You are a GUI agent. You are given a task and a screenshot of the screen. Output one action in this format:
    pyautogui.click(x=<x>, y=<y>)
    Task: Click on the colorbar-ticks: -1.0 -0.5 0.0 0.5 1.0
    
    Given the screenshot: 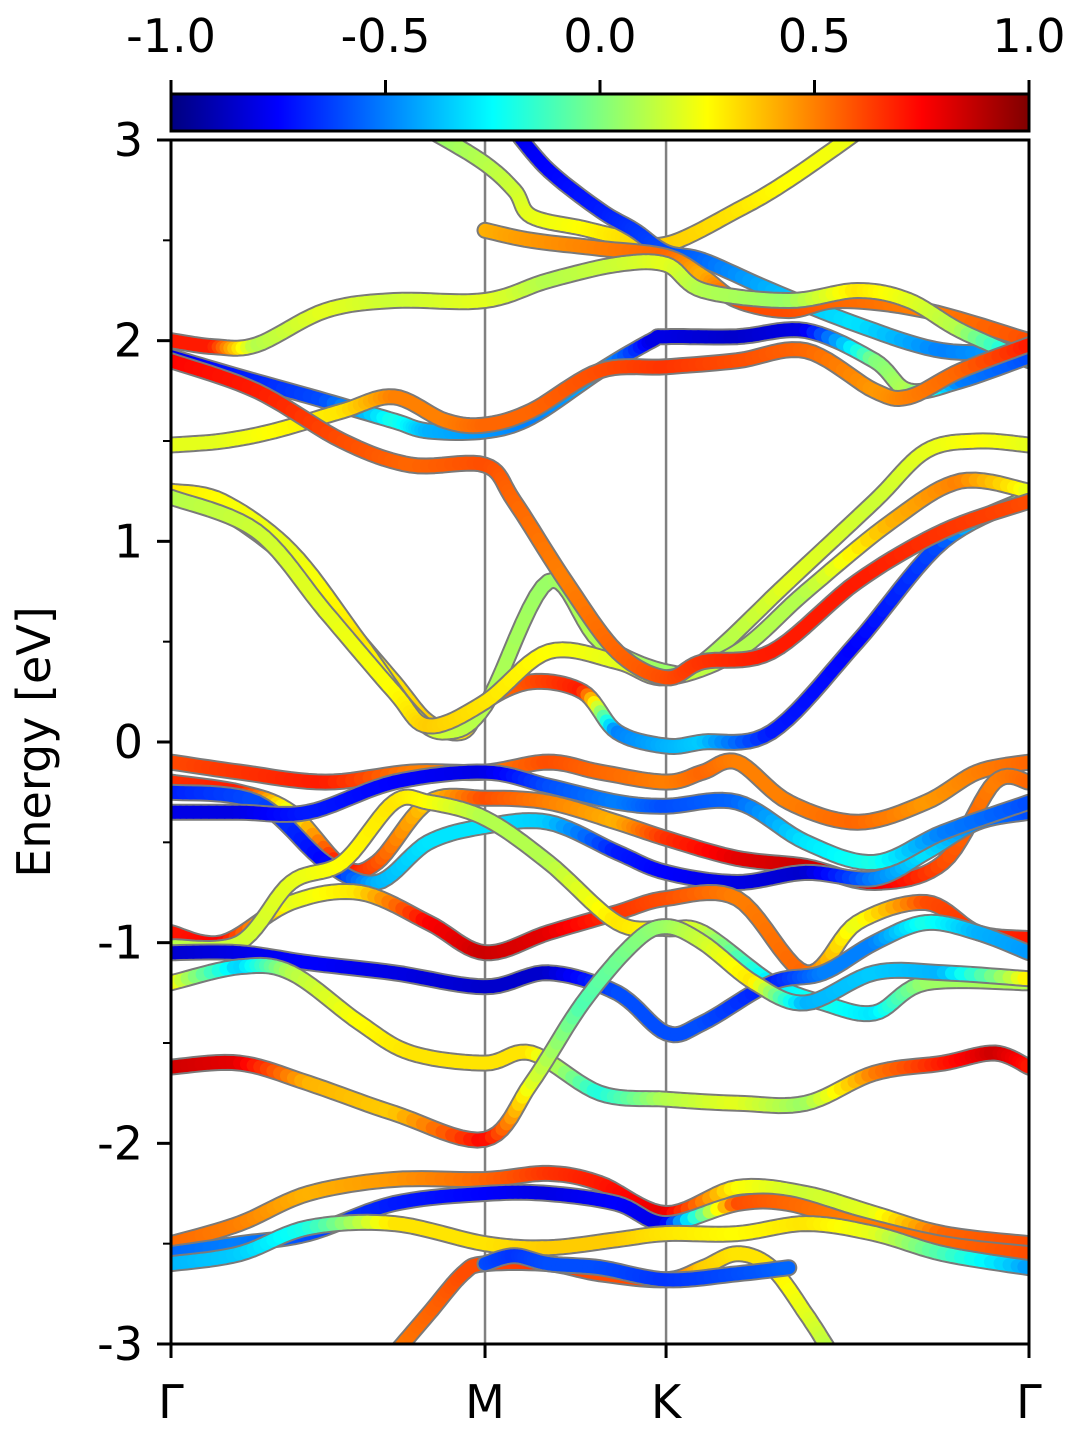 What is the action you would take?
    pyautogui.click(x=596, y=51)
    